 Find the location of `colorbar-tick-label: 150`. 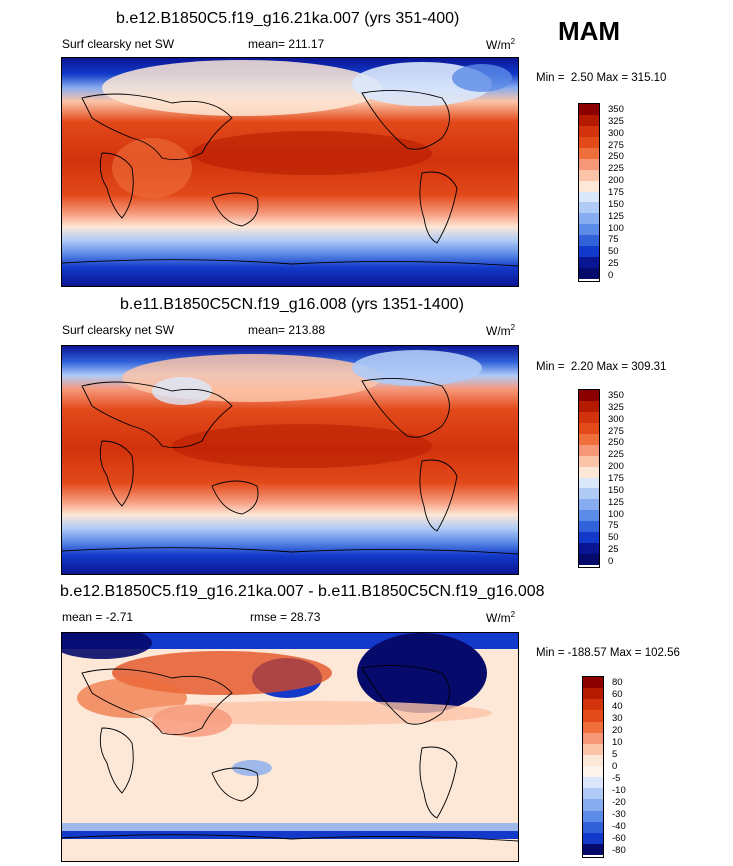

colorbar-tick-label: 150 is located at coordinates (616, 204).